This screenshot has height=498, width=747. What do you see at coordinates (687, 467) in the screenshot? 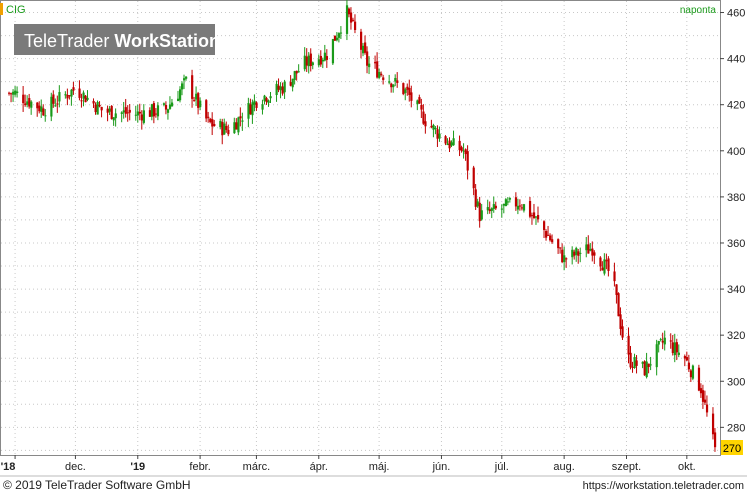
I see `x-tick-label: okt.` at bounding box center [687, 467].